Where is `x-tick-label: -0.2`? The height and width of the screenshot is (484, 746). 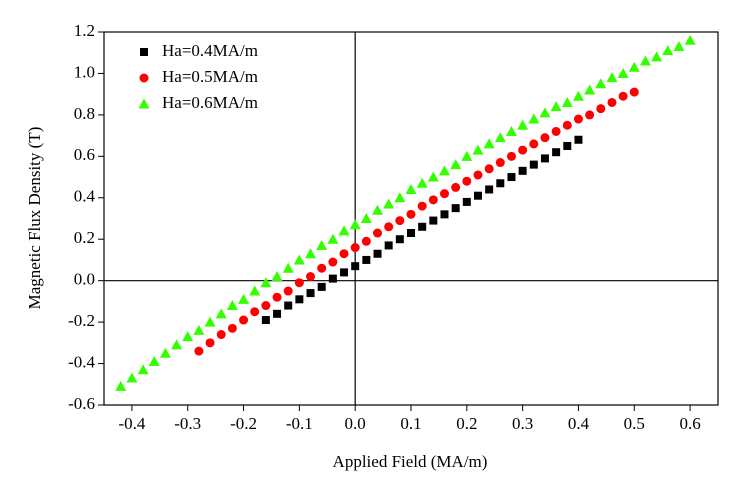 x-tick-label: -0.2 is located at coordinates (243, 423).